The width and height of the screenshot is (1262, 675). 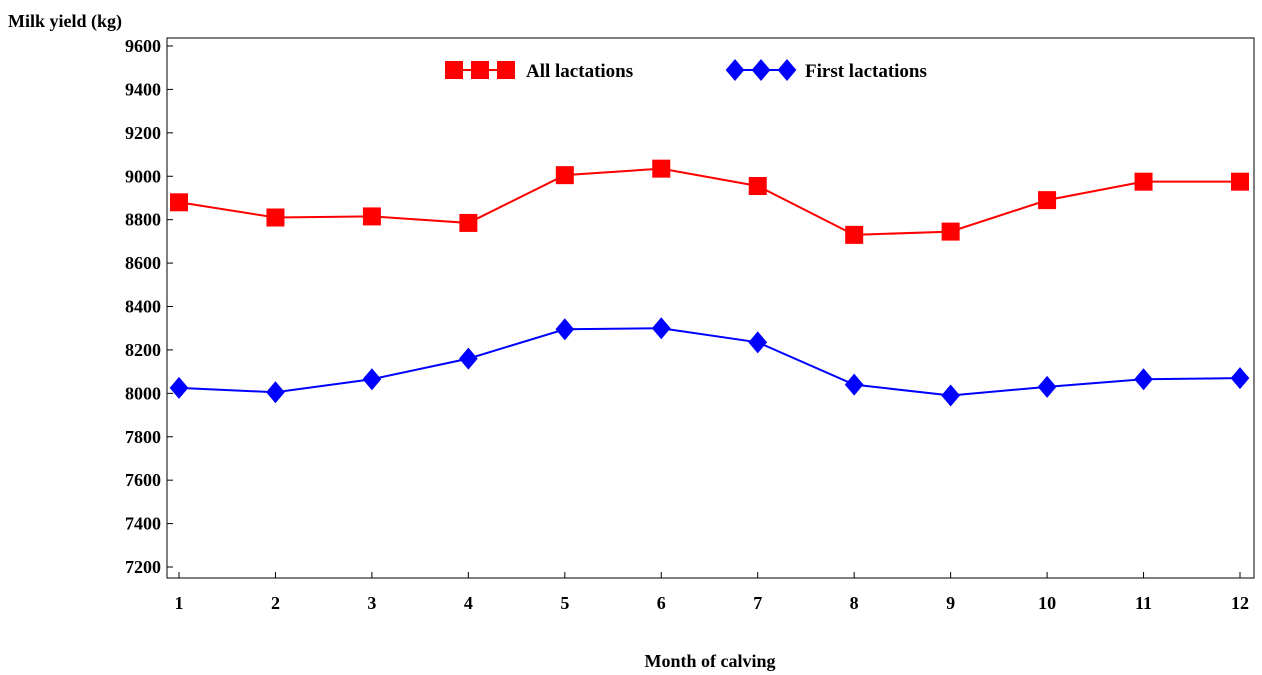 I want to click on x-tick-label: 2, so click(x=275, y=603).